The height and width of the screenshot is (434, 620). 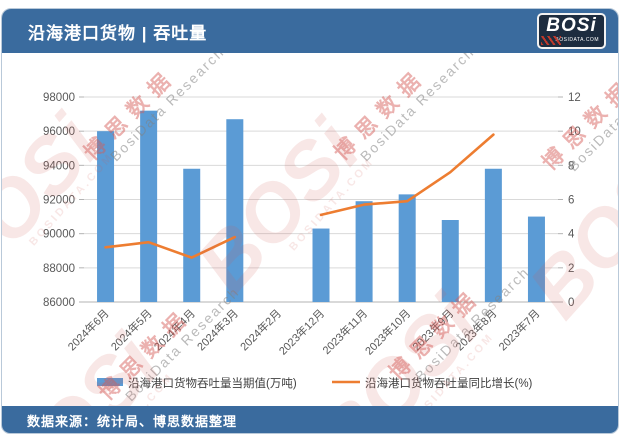 I want to click on x-axis-label: 2024年4月, so click(x=174, y=329).